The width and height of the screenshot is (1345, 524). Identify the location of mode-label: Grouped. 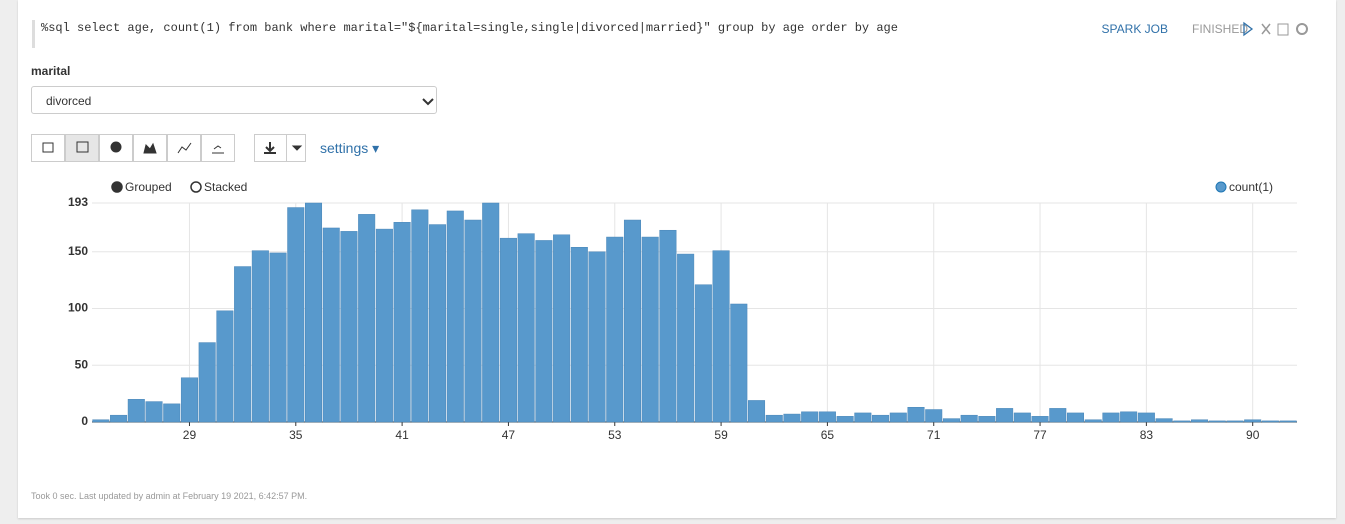
(148, 187).